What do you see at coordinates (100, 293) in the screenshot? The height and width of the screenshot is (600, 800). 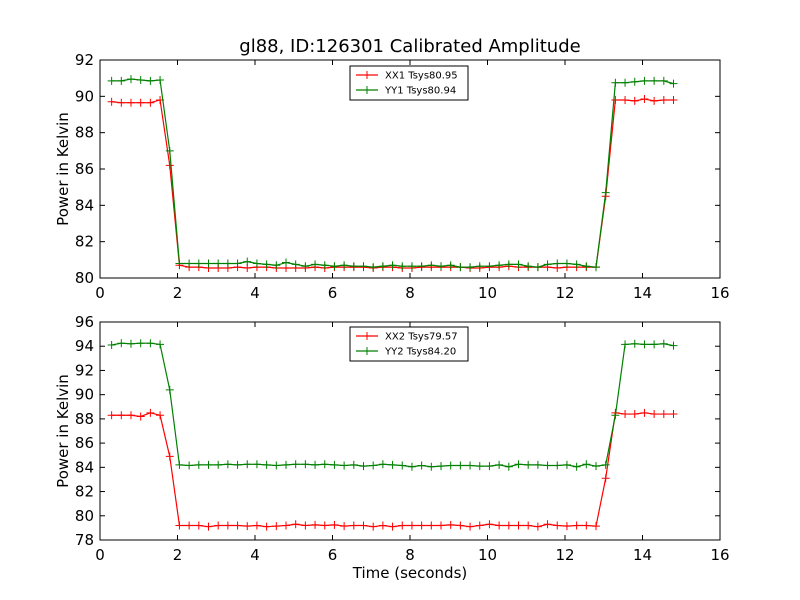 I see `x-tick-label: 0` at bounding box center [100, 293].